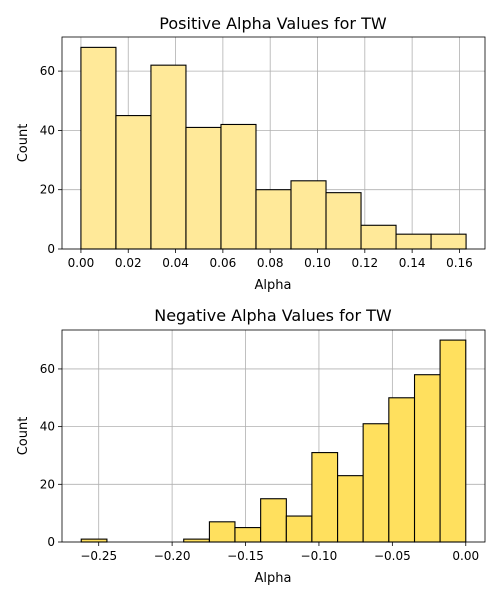  I want to click on x-tick-label: −0.05, so click(392, 556).